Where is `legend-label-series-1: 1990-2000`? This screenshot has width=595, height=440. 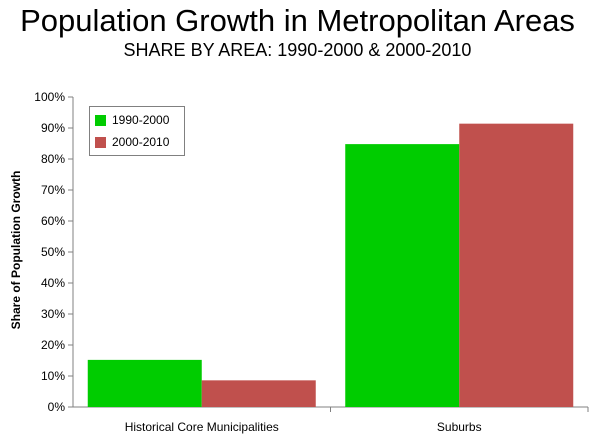 legend-label-series-1: 1990-2000 is located at coordinates (141, 120).